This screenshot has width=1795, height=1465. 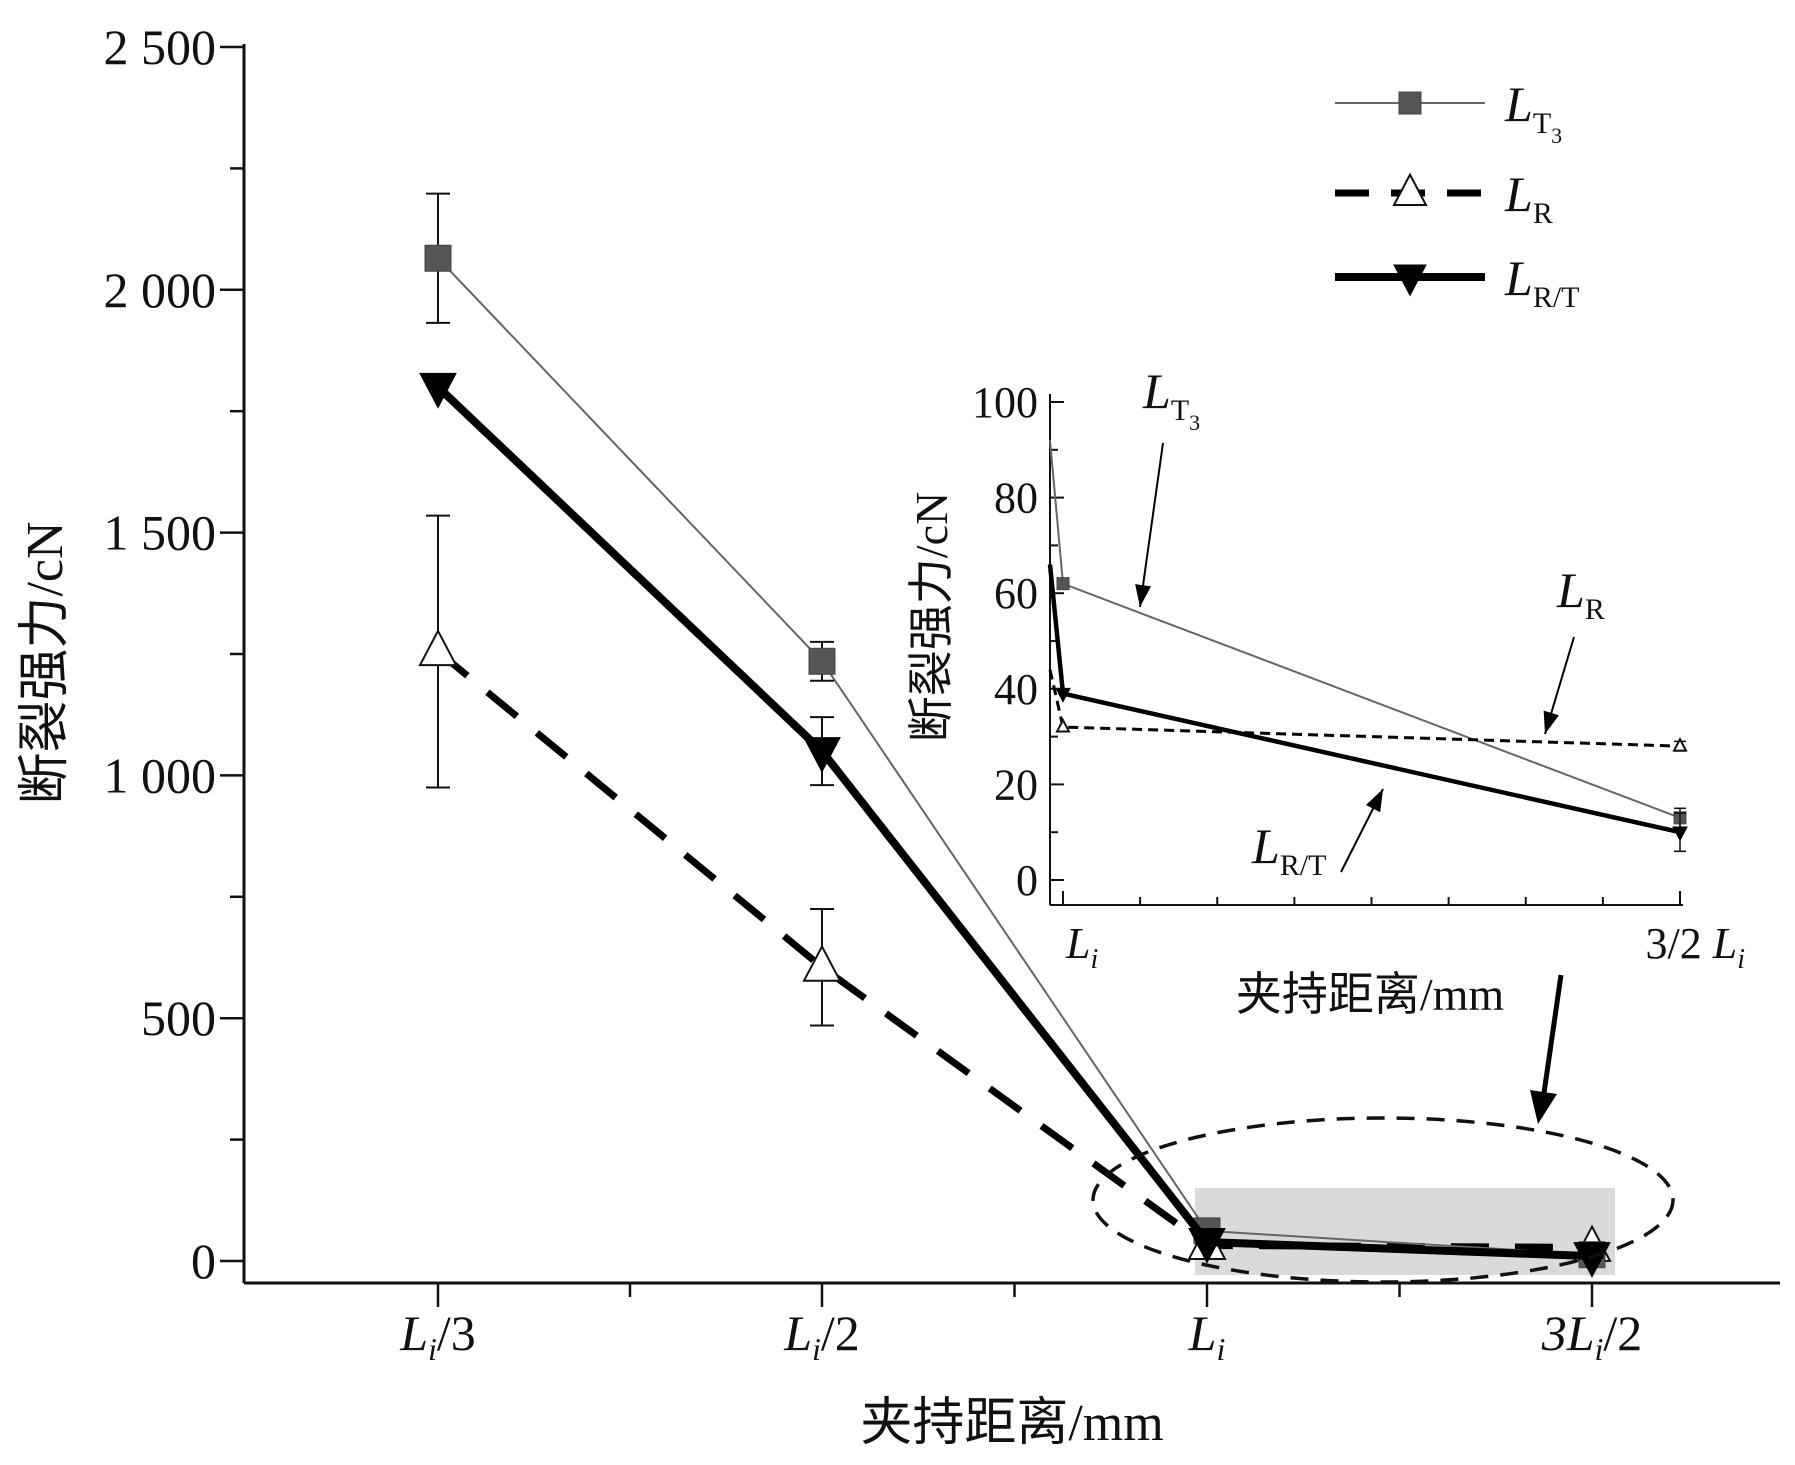 I want to click on zoom-arrowhead, so click(x=1543, y=1107).